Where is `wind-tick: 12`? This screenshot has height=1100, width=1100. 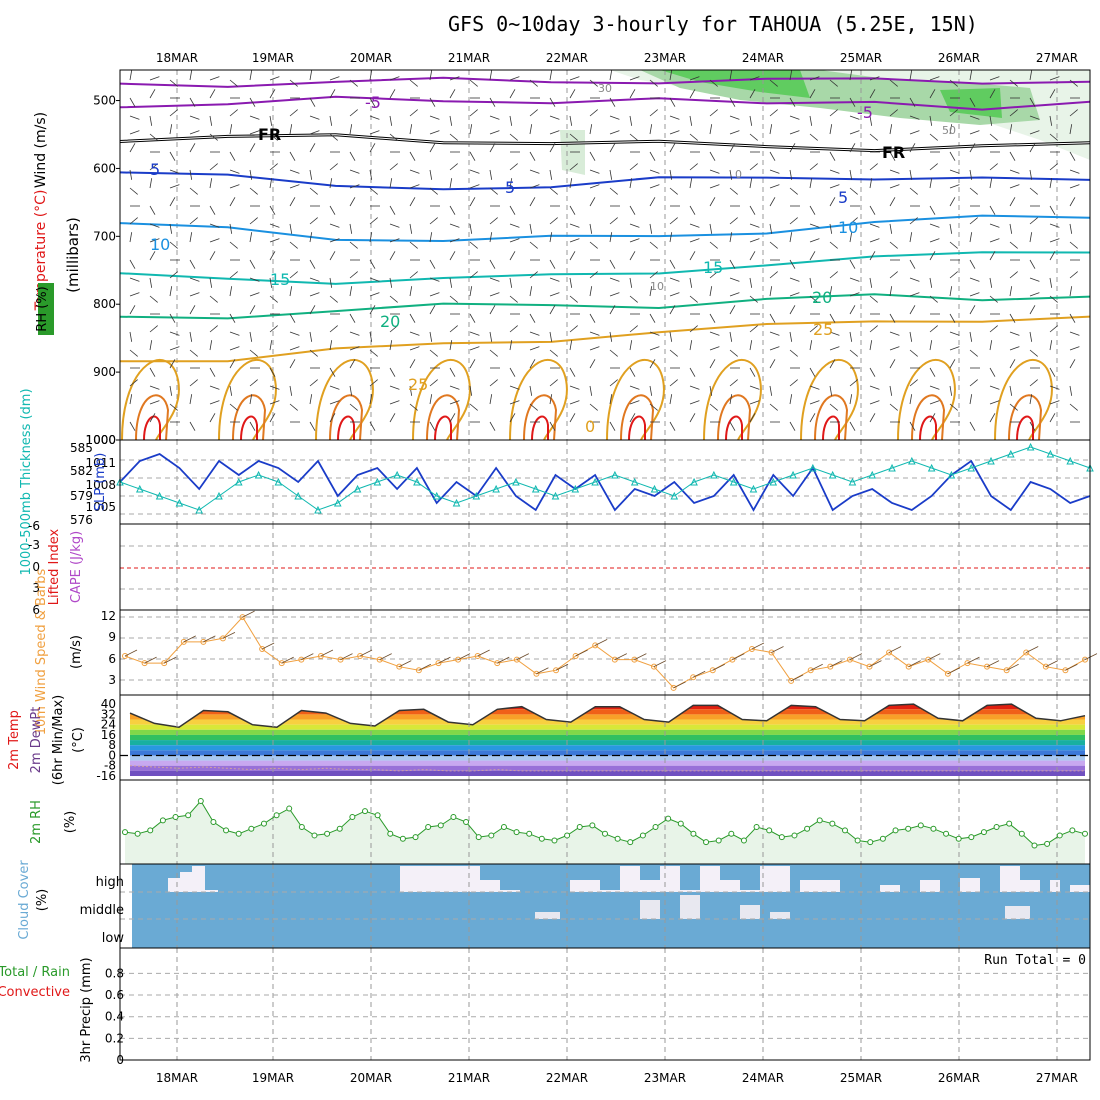
wind-tick: 12 is located at coordinates (108, 616).